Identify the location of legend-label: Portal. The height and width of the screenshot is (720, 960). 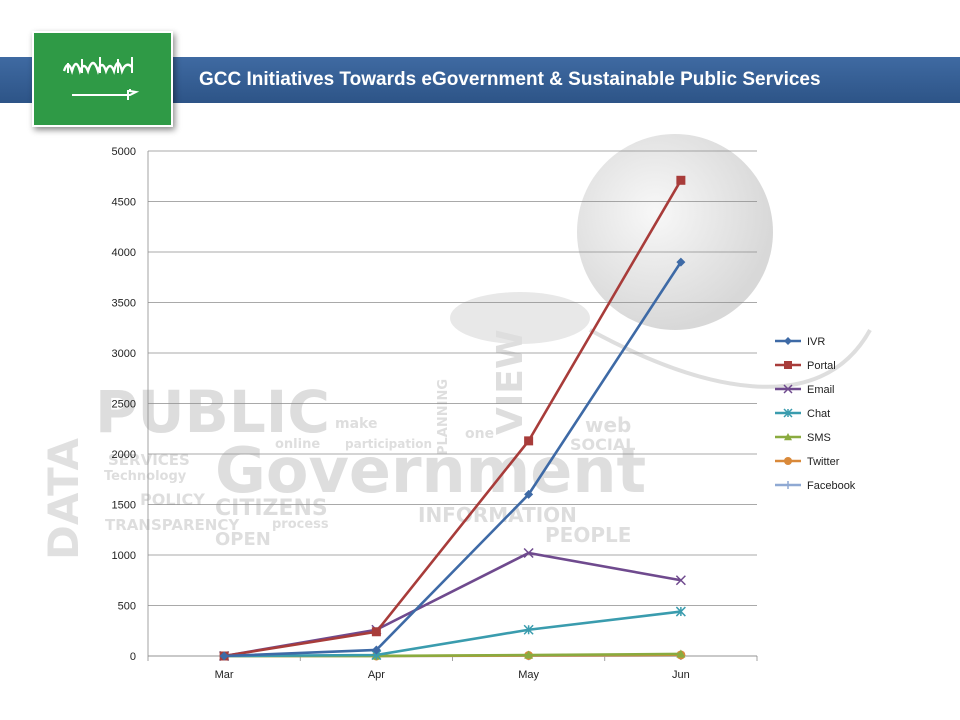
(821, 366).